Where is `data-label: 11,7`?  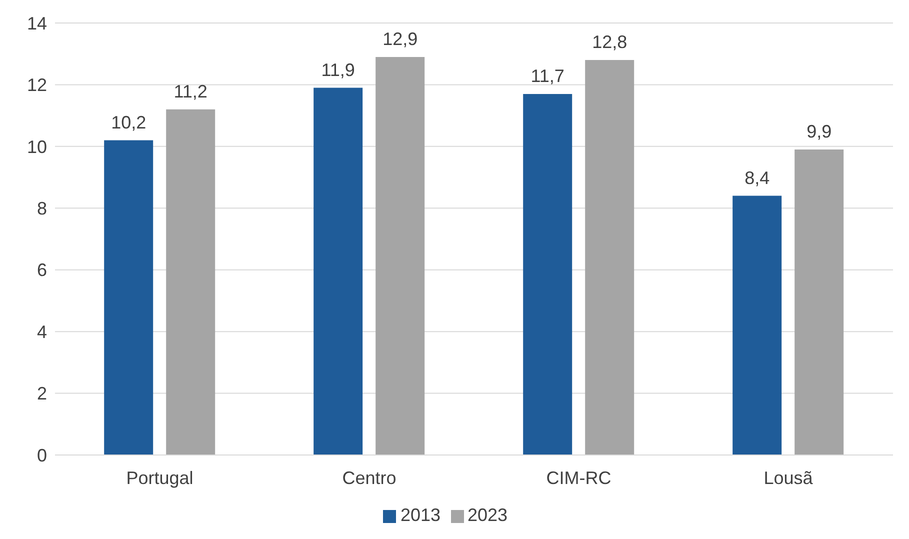 data-label: 11,7 is located at coordinates (547, 76).